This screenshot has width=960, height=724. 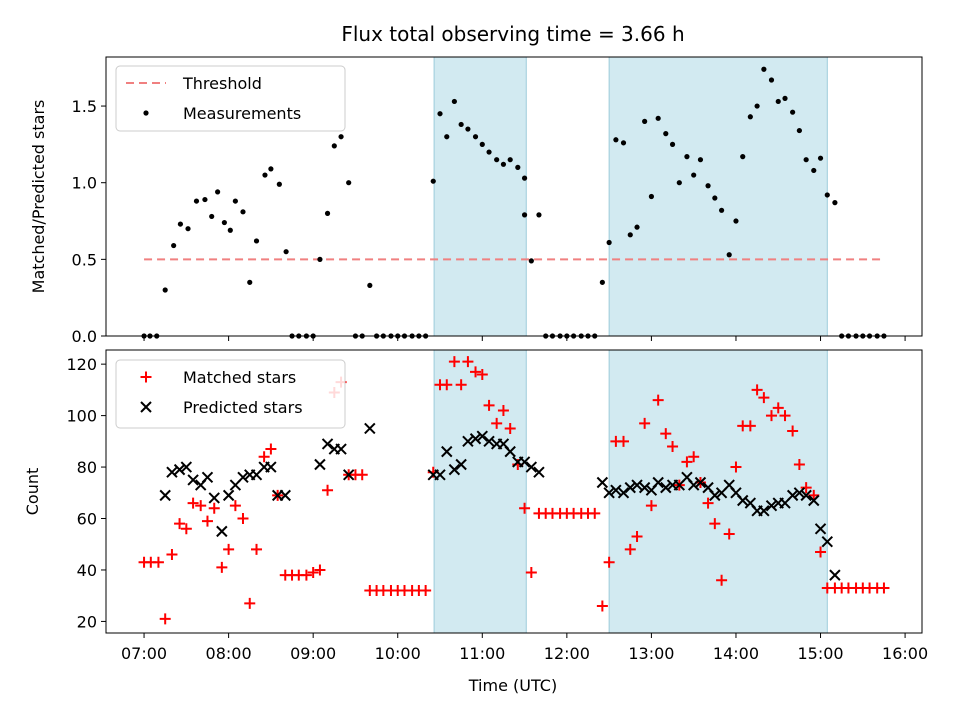 What do you see at coordinates (512, 685) in the screenshot?
I see `x-axis-label: Time (UTC)` at bounding box center [512, 685].